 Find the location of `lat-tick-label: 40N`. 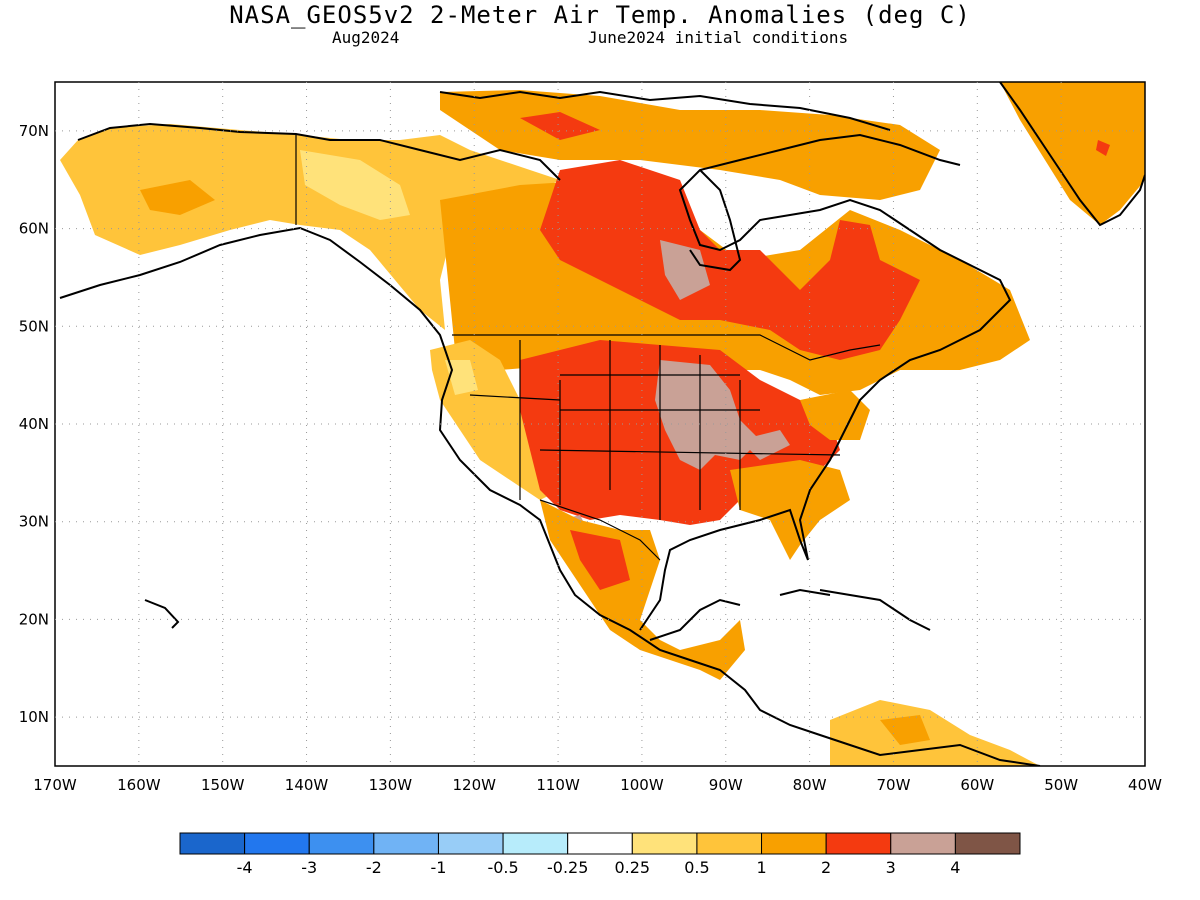

lat-tick-label: 40N is located at coordinates (34, 424).